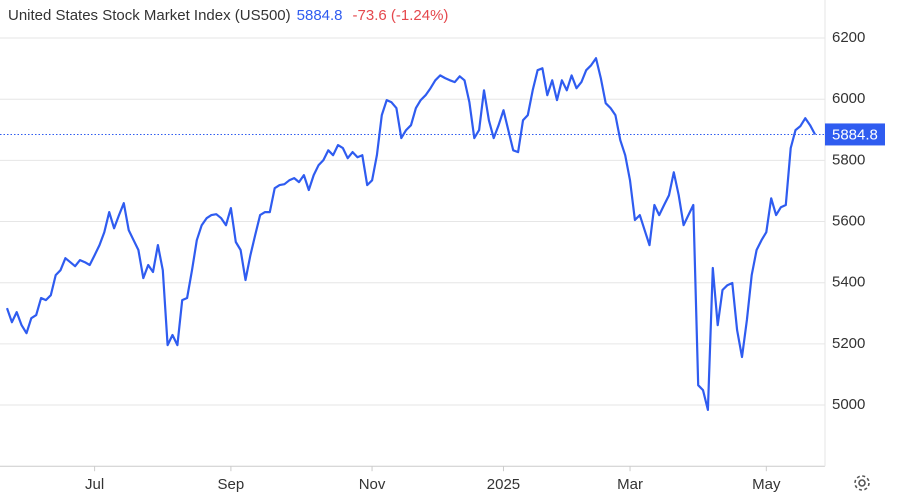  What do you see at coordinates (862, 483) in the screenshot?
I see `settings-icon` at bounding box center [862, 483].